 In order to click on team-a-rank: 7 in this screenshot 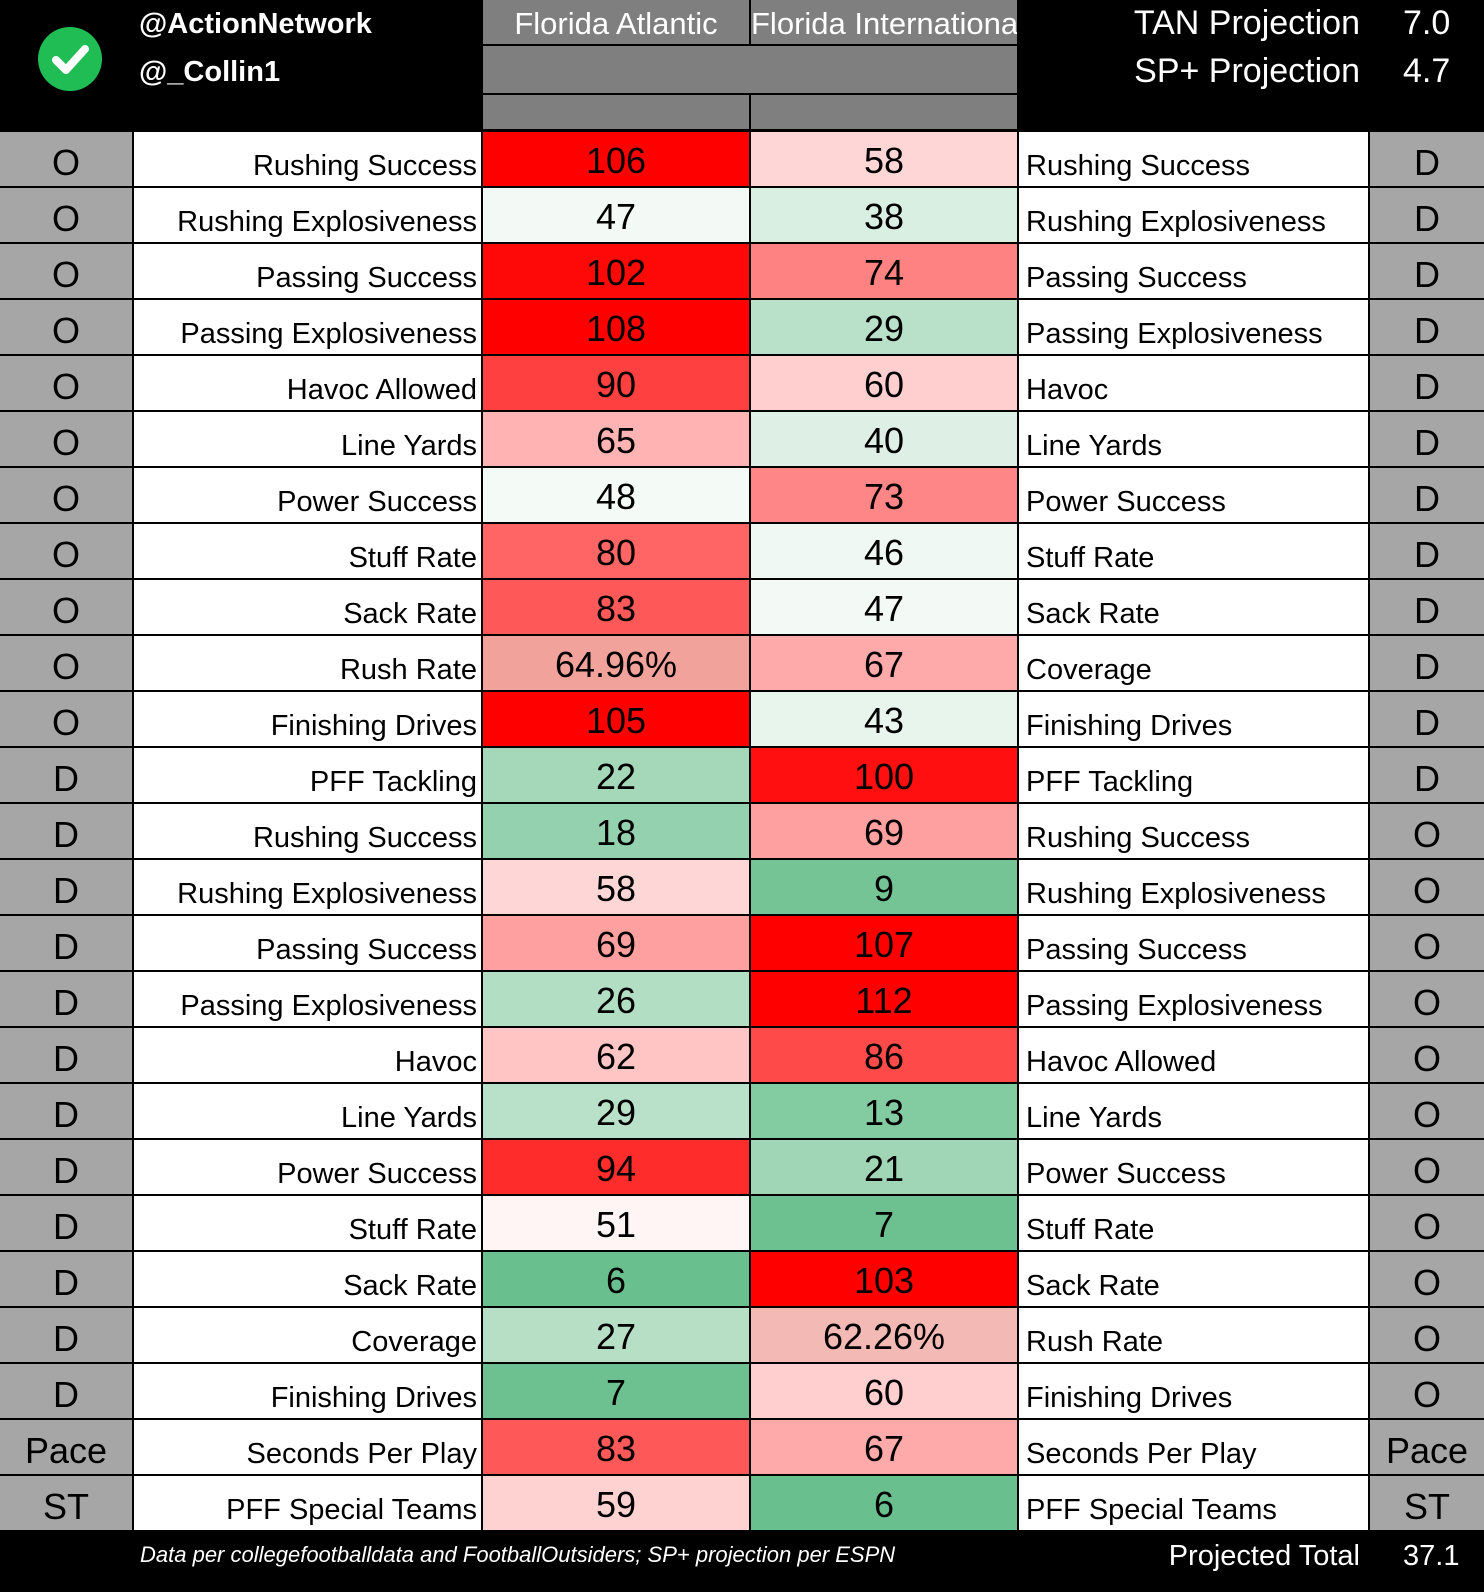, I will do `click(616, 1391)`.